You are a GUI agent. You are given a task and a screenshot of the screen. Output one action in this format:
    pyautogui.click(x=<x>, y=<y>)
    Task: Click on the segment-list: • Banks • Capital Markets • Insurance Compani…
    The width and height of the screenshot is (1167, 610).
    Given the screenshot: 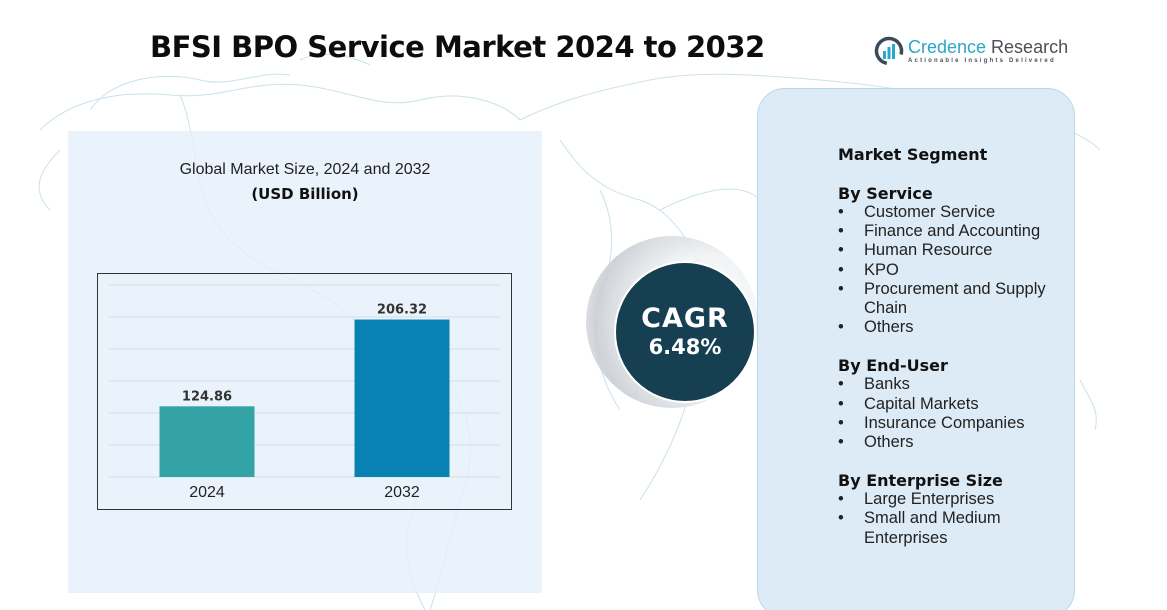 What is the action you would take?
    pyautogui.click(x=955, y=413)
    